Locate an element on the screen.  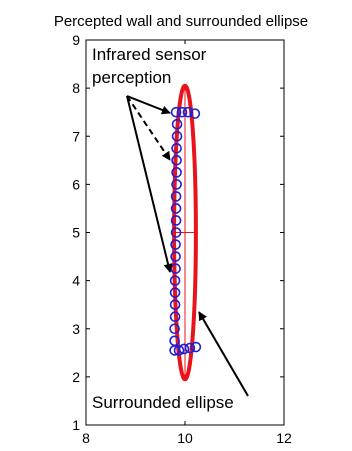
y-tick-label: 9 is located at coordinates (76, 40).